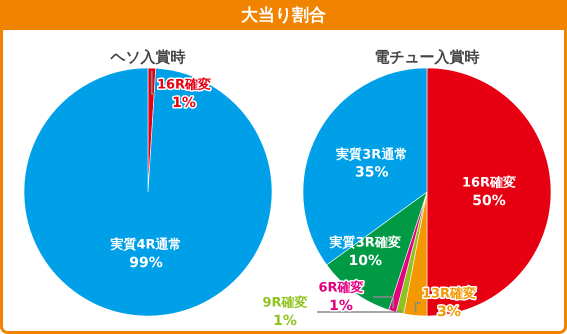 This screenshot has height=334, width=567. What do you see at coordinates (372, 172) in the screenshot?
I see `data-label: 35%` at bounding box center [372, 172].